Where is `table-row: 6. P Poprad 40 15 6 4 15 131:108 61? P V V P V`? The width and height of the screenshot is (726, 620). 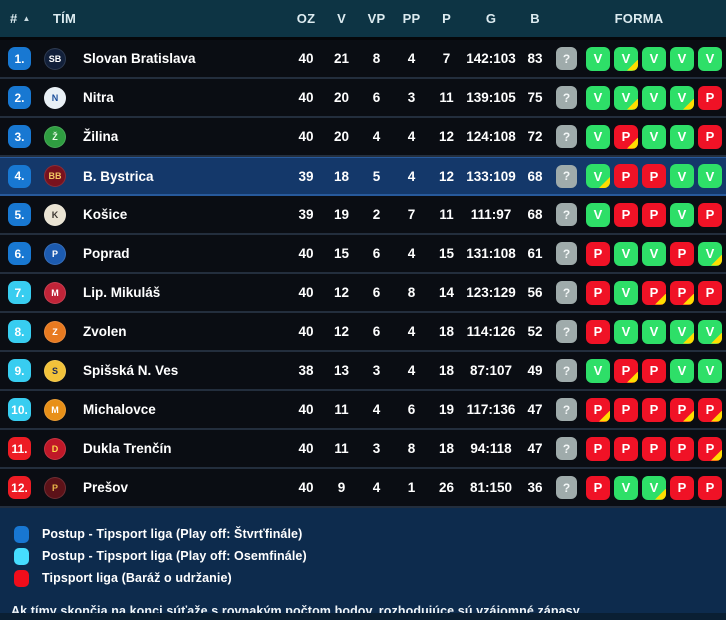
table-row: 6. P Poprad 40 15 6 4 15 131:108 61? P V V P V is located at coordinates (363, 254).